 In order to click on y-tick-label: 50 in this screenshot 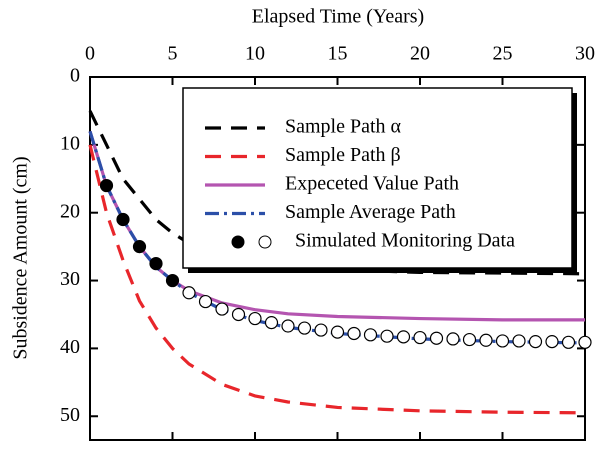, I will do `click(70, 415)`.